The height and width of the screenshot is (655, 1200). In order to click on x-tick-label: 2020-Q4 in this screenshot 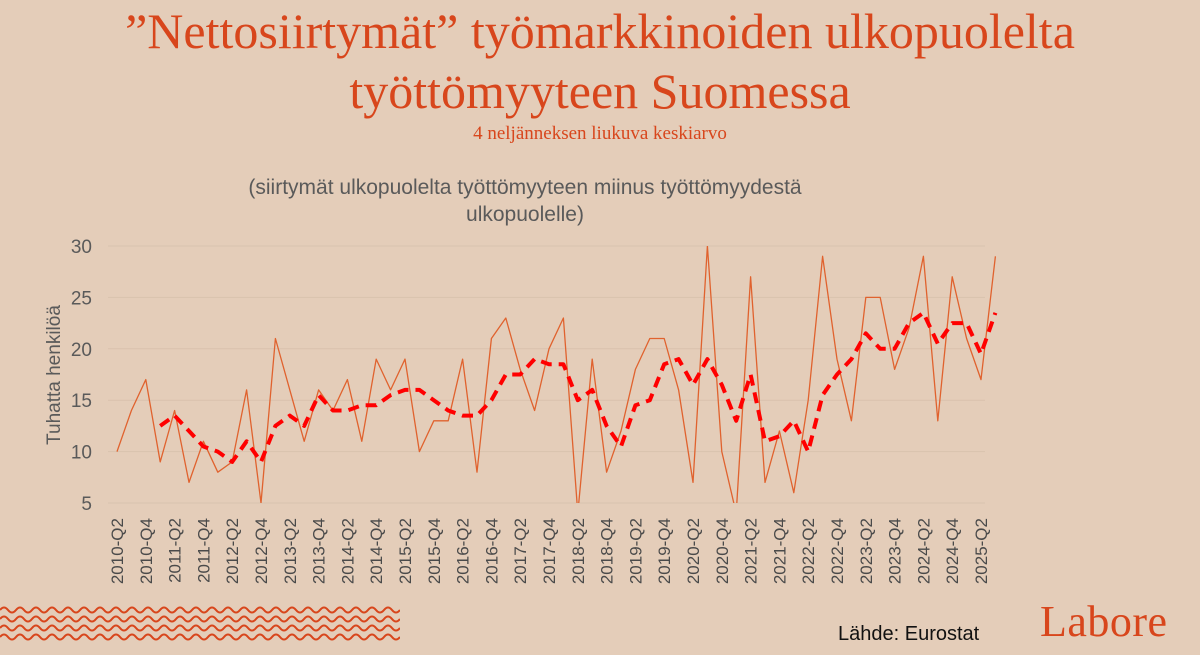, I will do `click(722, 551)`.